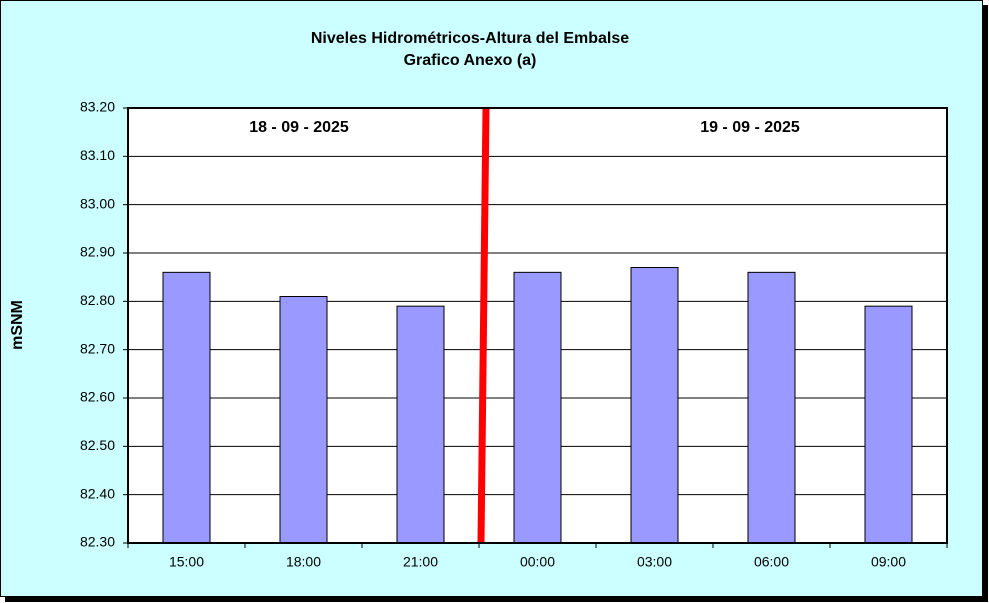  I want to click on x-tick-label: 09:00, so click(888, 562).